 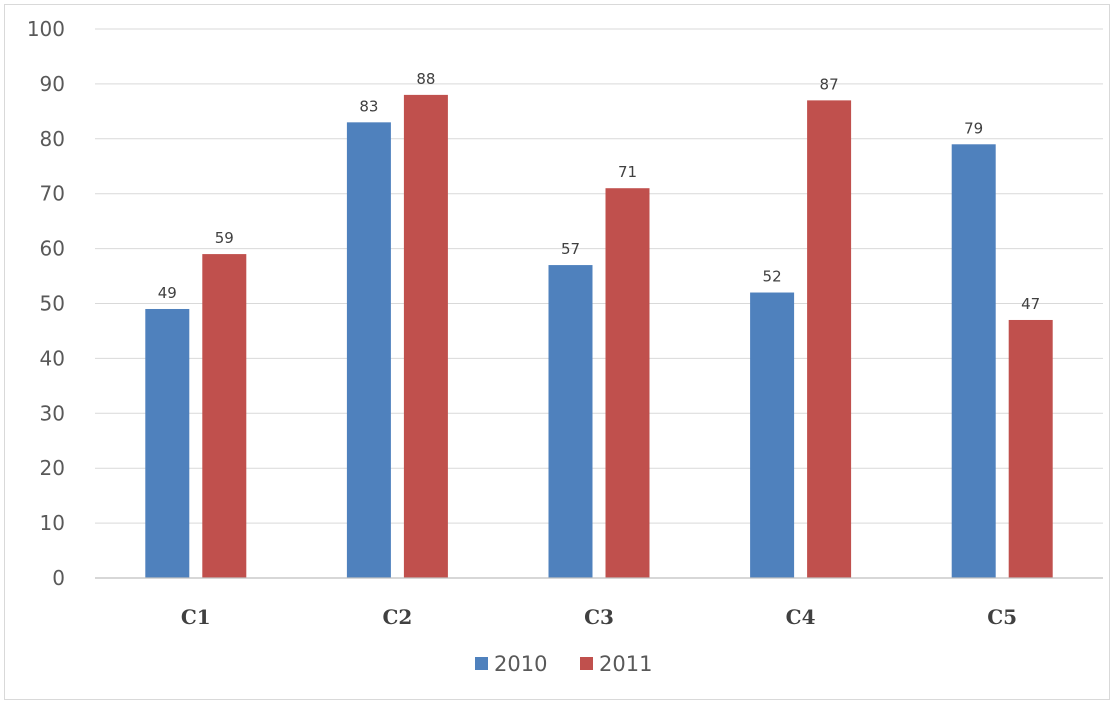 What do you see at coordinates (397, 617) in the screenshot?
I see `x-tick-label-c2: C2` at bounding box center [397, 617].